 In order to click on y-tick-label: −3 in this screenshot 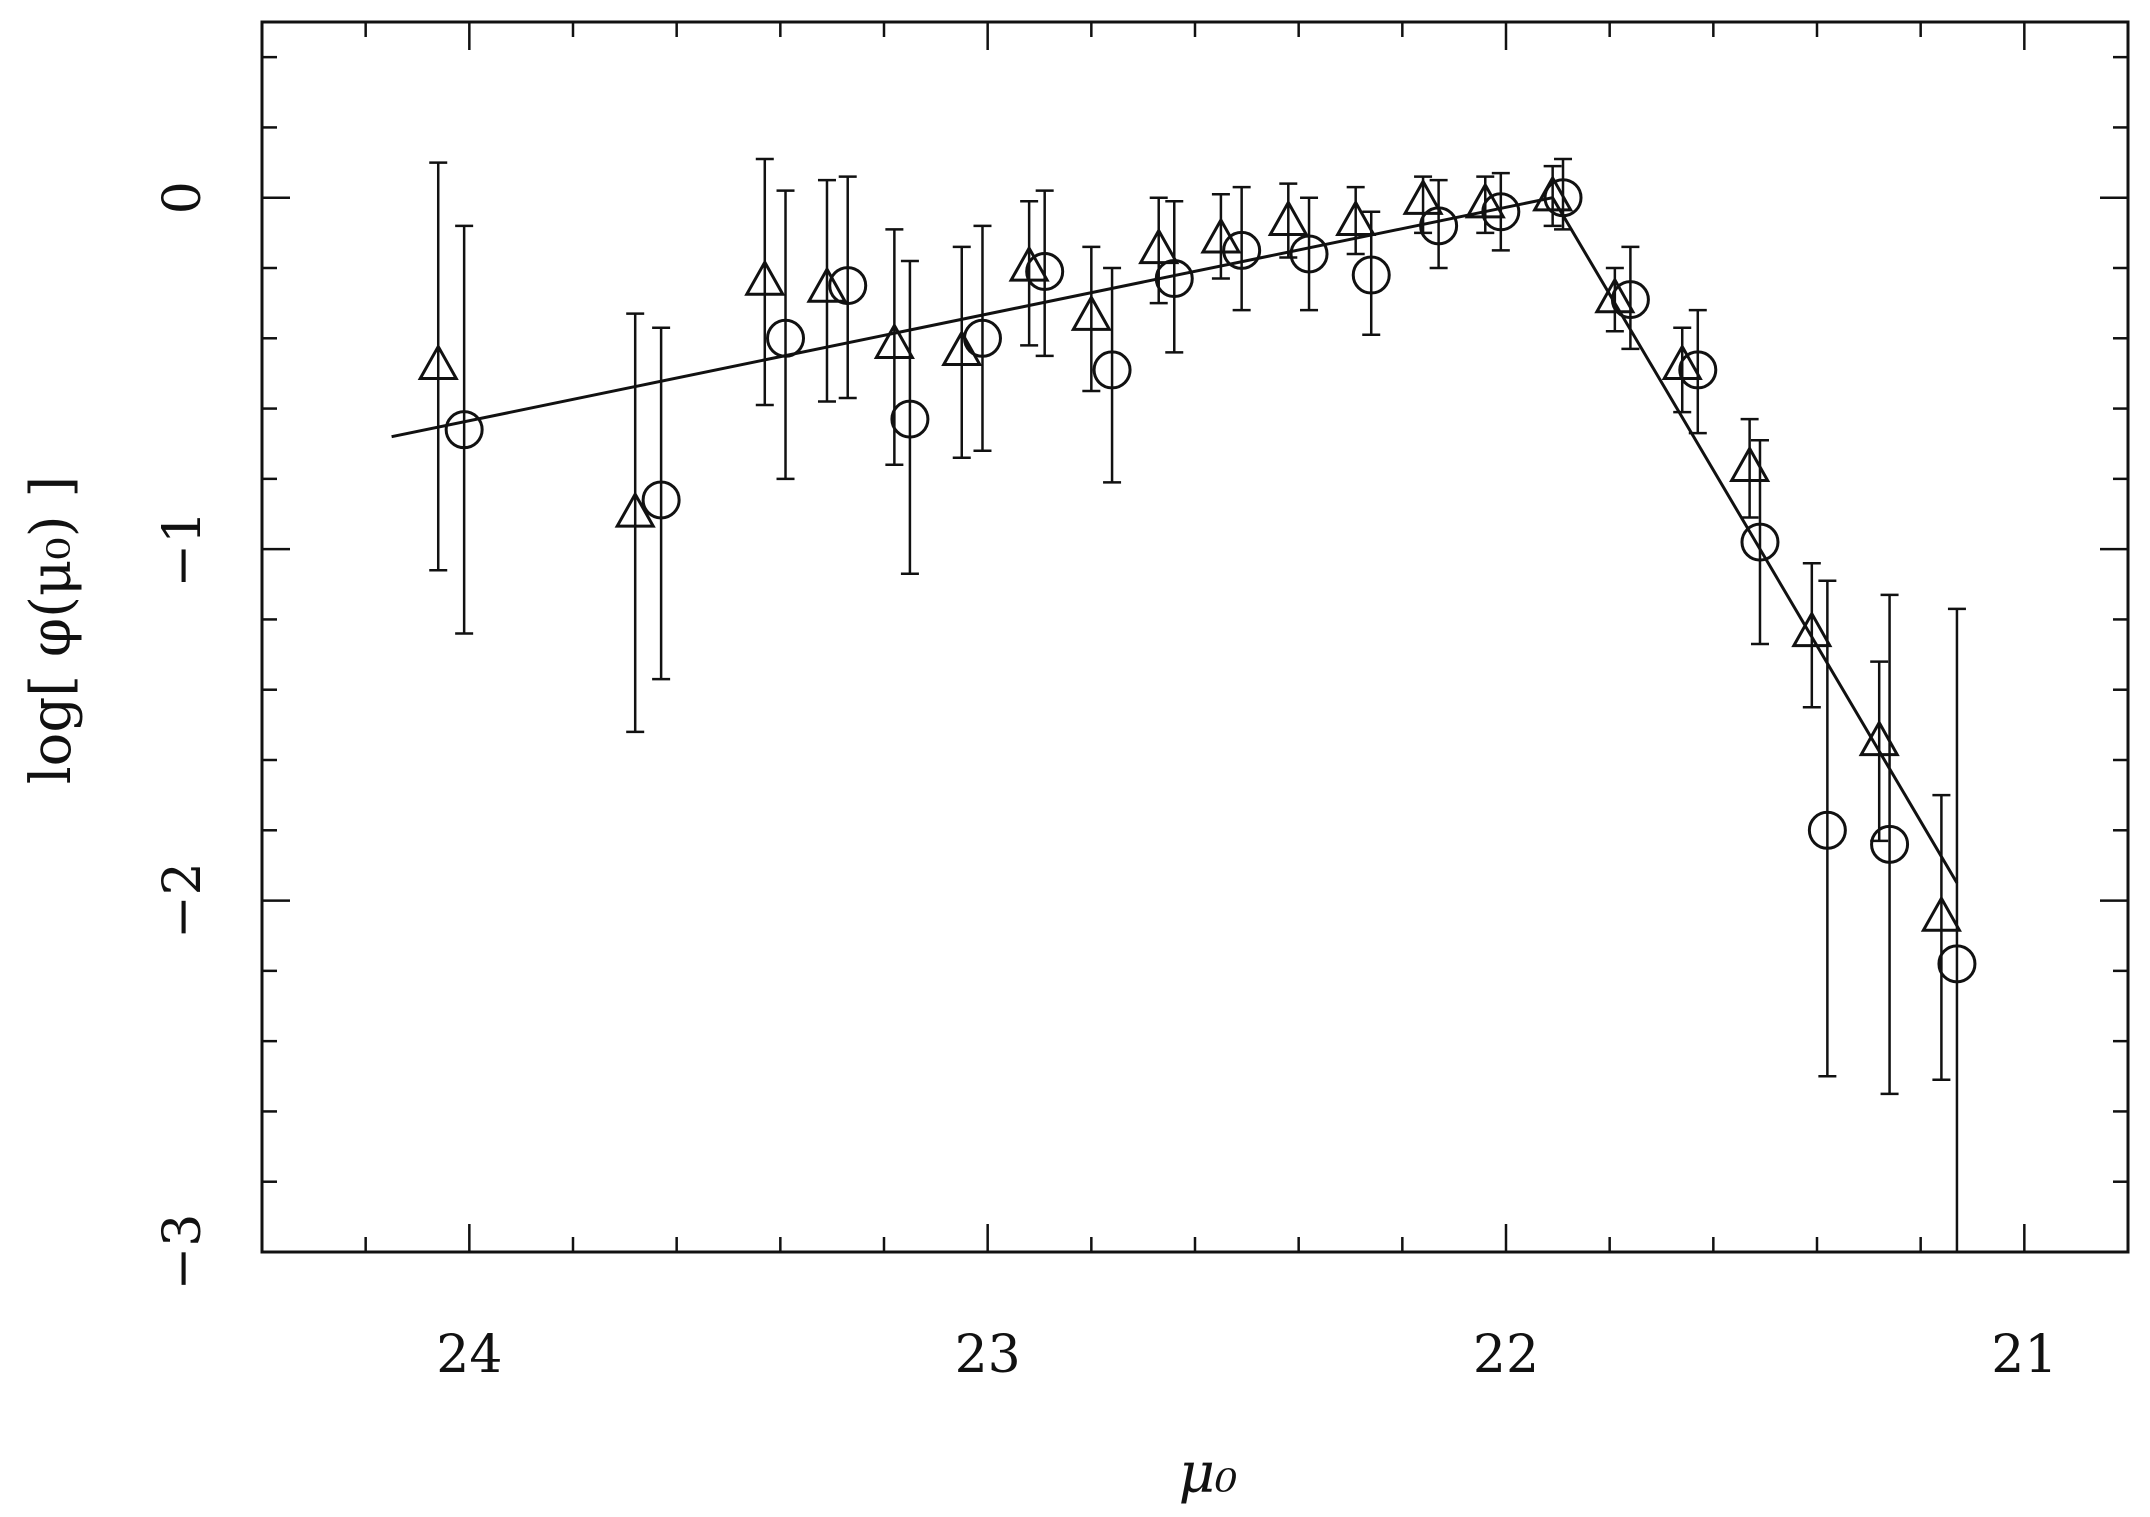, I will do `click(183, 1252)`.